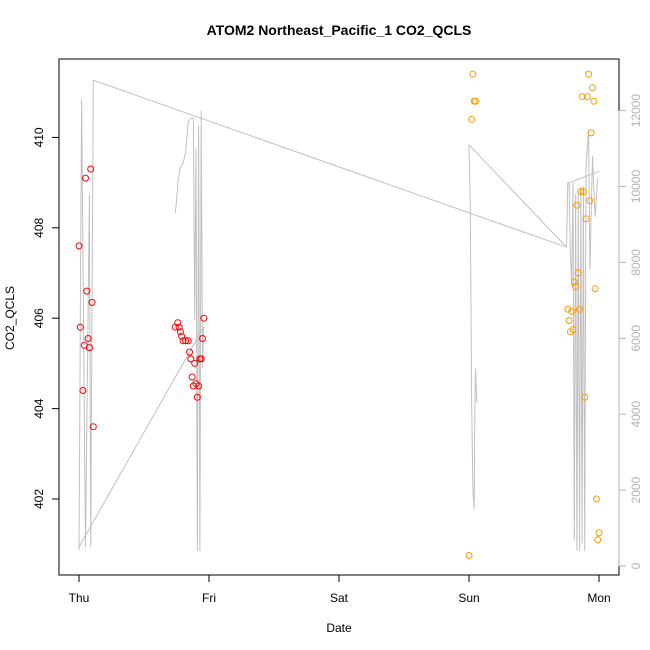 The image size is (650, 650). Describe the element at coordinates (39, 499) in the screenshot. I see `y-tick-label: 402` at that location.